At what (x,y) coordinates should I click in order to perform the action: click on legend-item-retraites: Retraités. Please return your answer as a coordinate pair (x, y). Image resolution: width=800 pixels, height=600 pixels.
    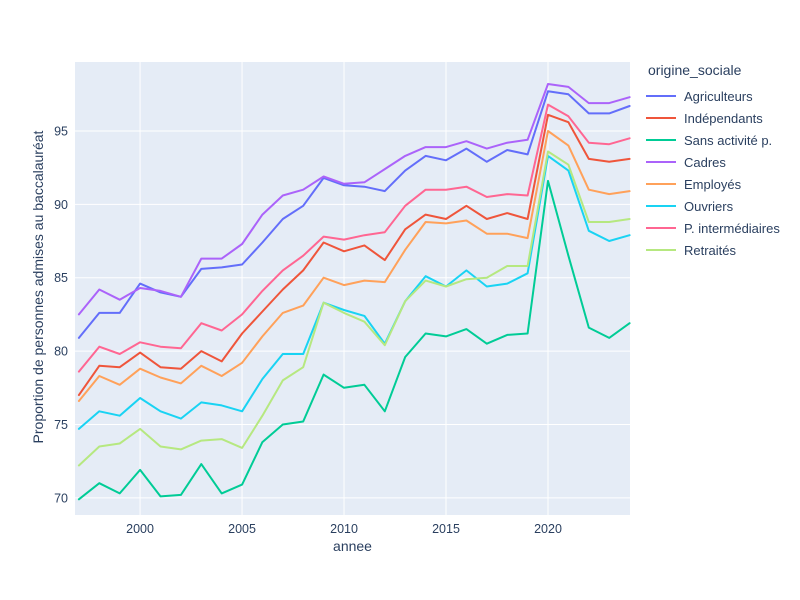
    Looking at the image, I should click on (722, 250).